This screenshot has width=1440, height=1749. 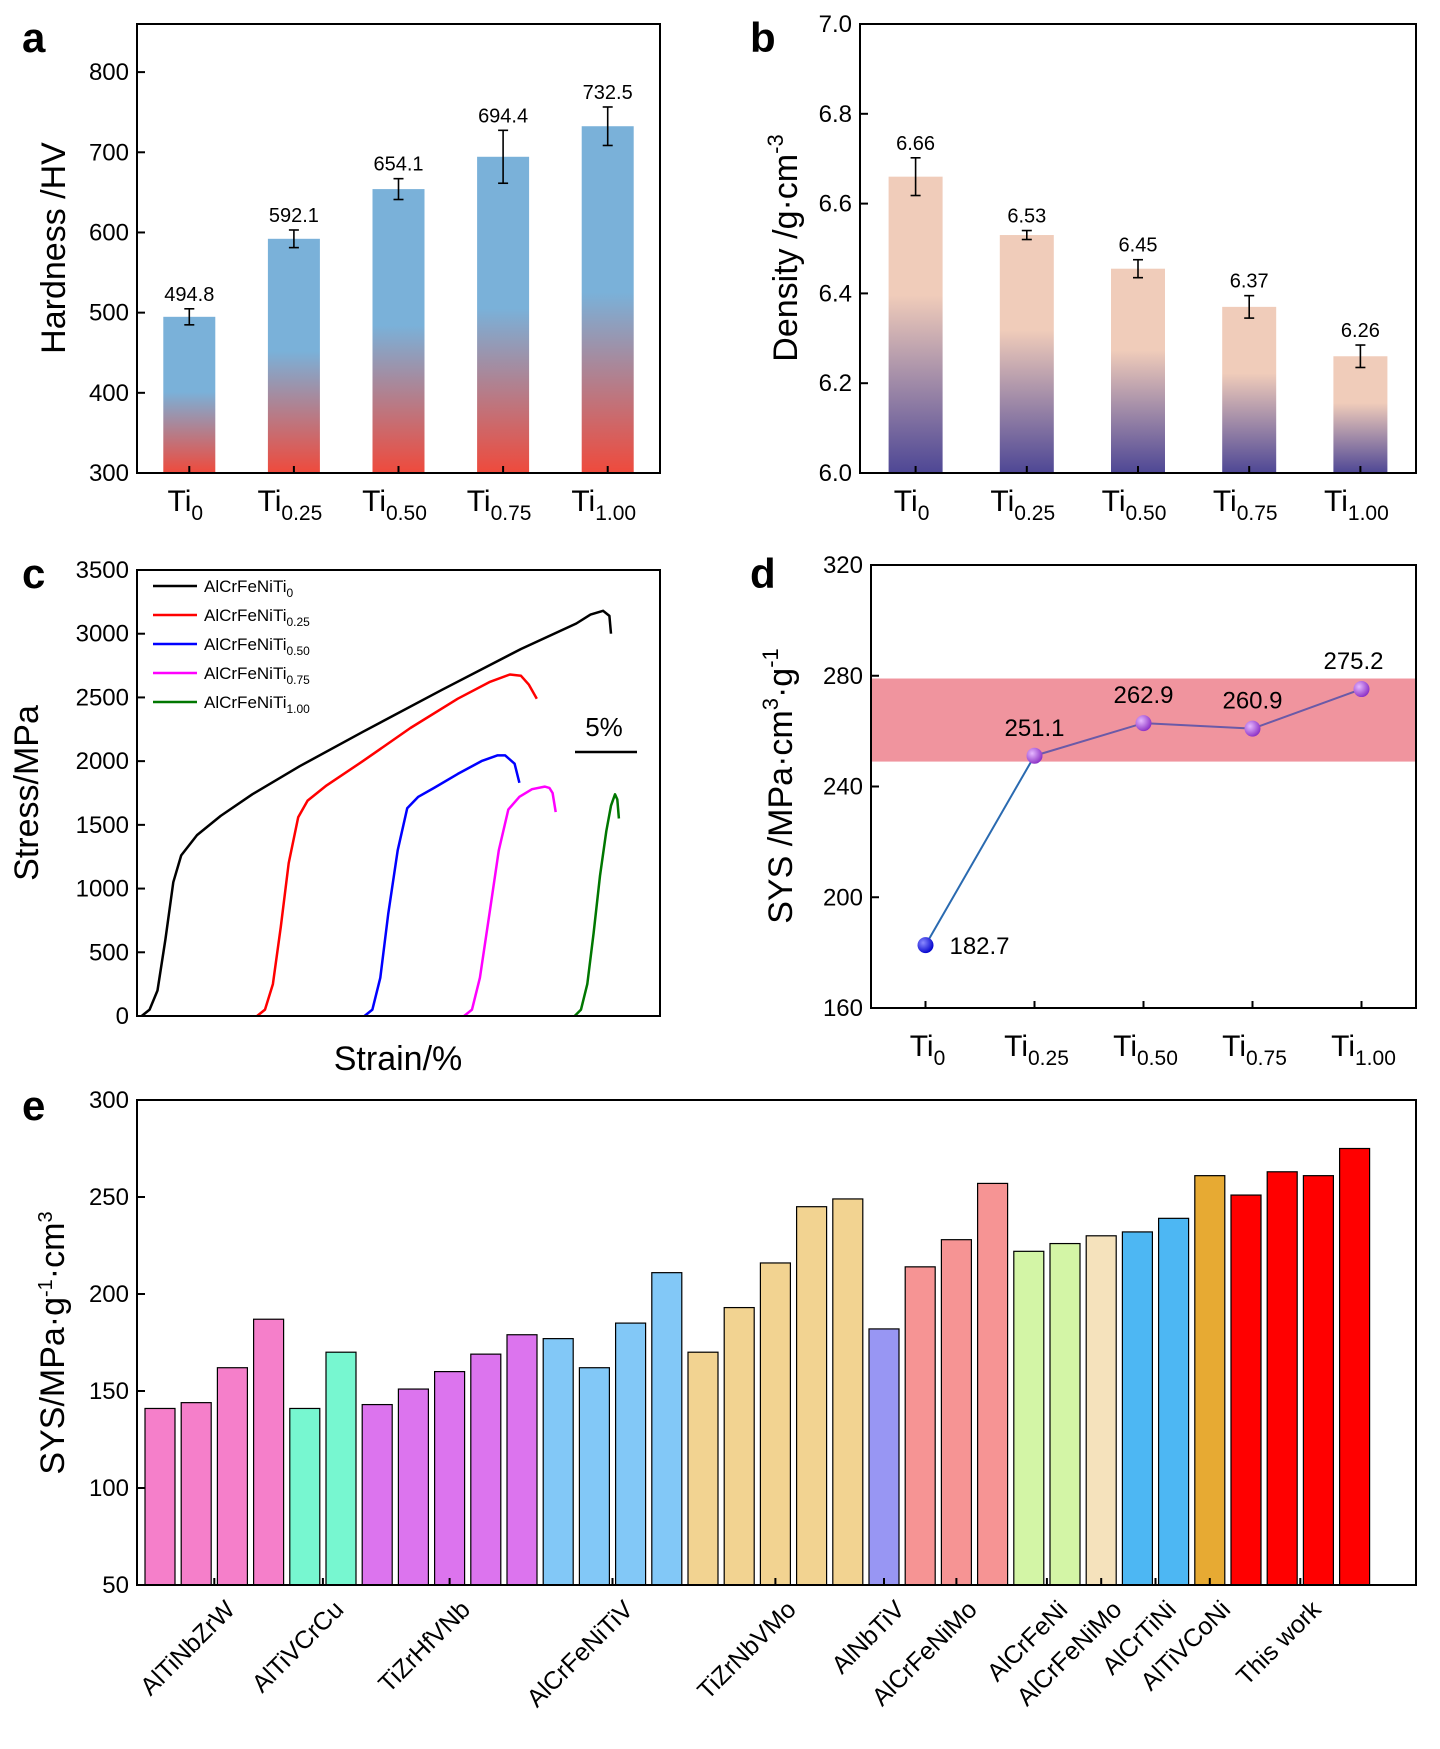 I want to click on sys-x-tick-label: Ti0, so click(x=928, y=1050).